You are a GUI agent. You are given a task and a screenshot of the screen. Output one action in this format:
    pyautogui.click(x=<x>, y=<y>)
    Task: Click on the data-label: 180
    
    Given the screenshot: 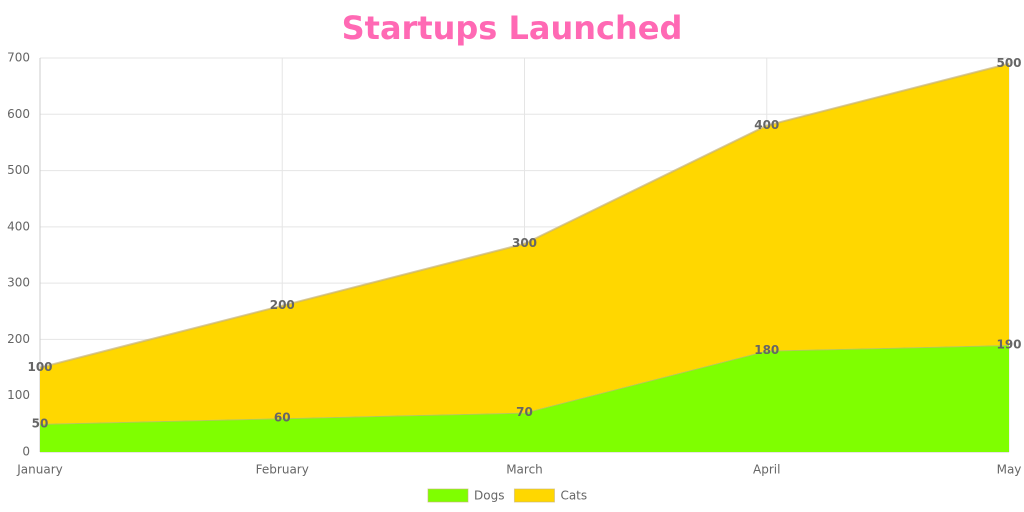 What is the action you would take?
    pyautogui.click(x=766, y=350)
    